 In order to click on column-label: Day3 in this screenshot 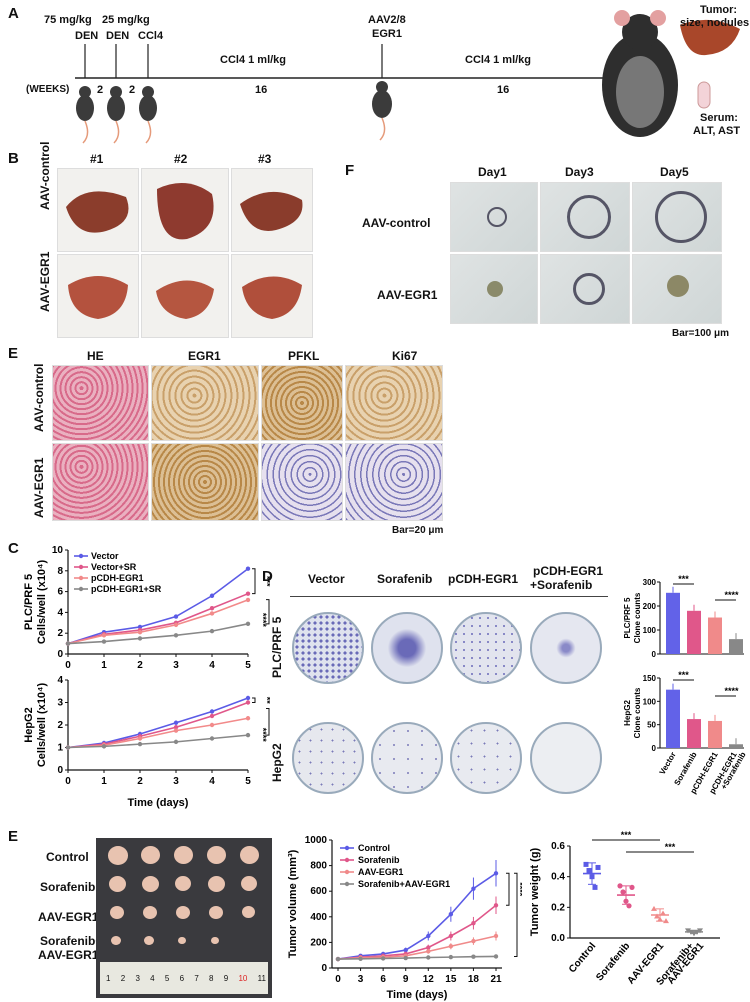, I will do `click(579, 172)`.